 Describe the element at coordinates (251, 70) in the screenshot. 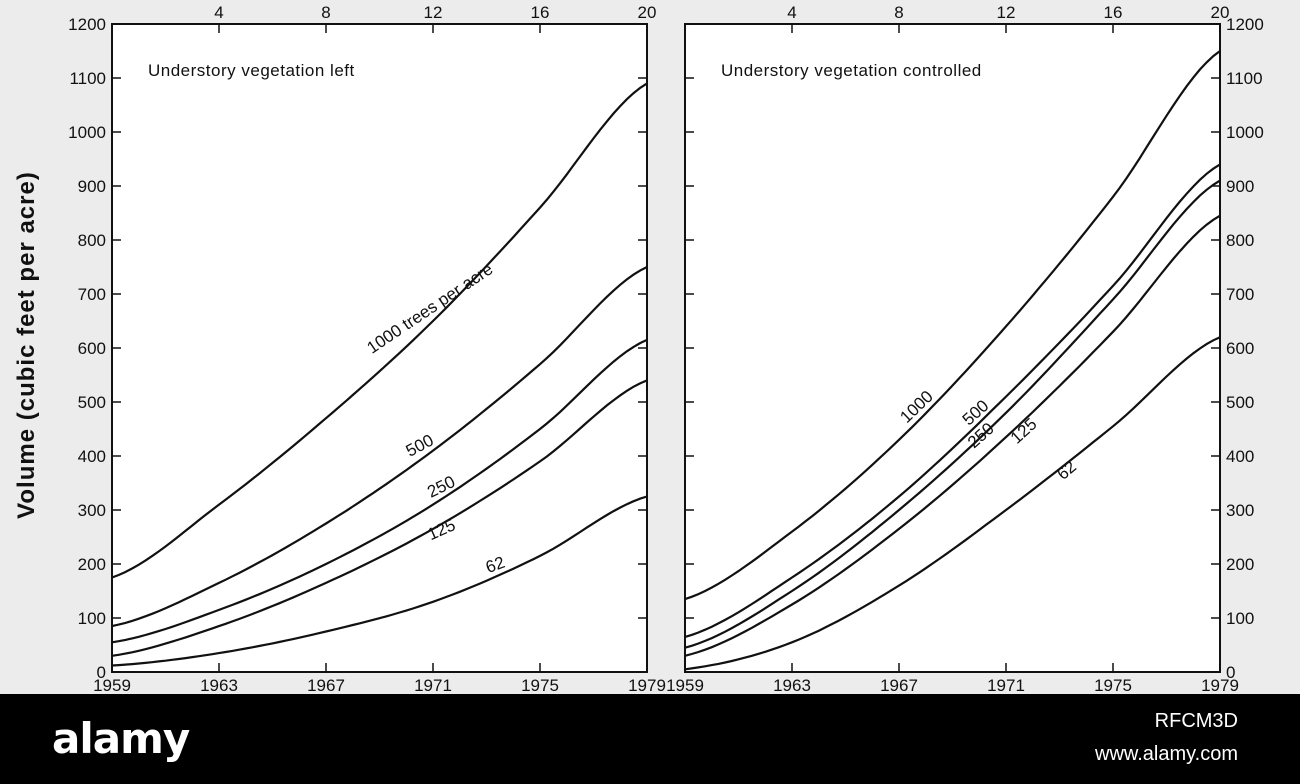

I see `panel-title: Understory vegetation left` at that location.